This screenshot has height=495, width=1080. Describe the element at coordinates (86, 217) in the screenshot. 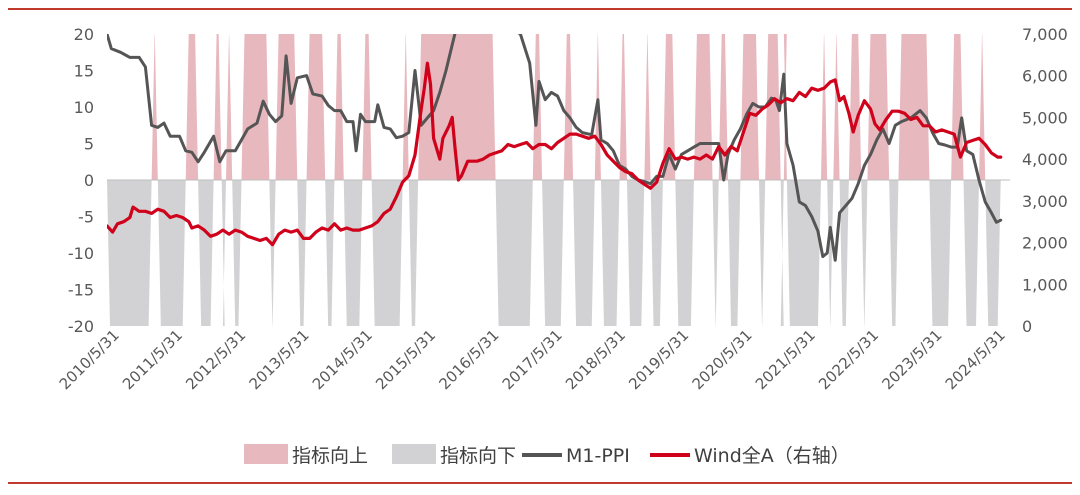

I see `left-tick-label-5: -5` at that location.